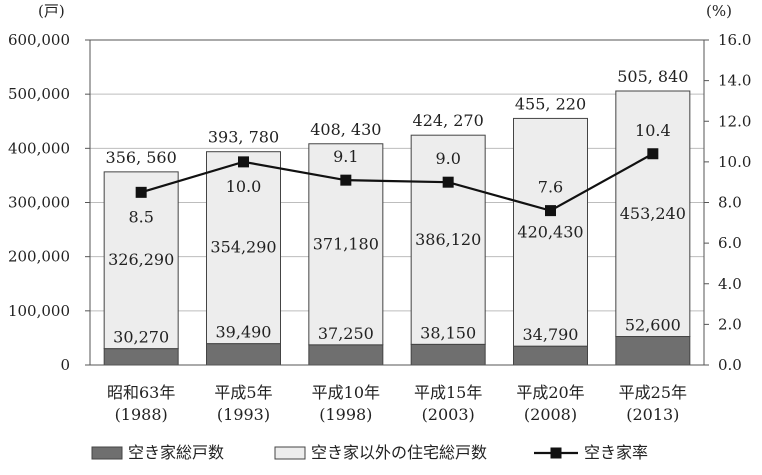 This screenshot has width=762, height=475. Describe the element at coordinates (730, 203) in the screenshot. I see `right-tick-label: 8.0` at that location.